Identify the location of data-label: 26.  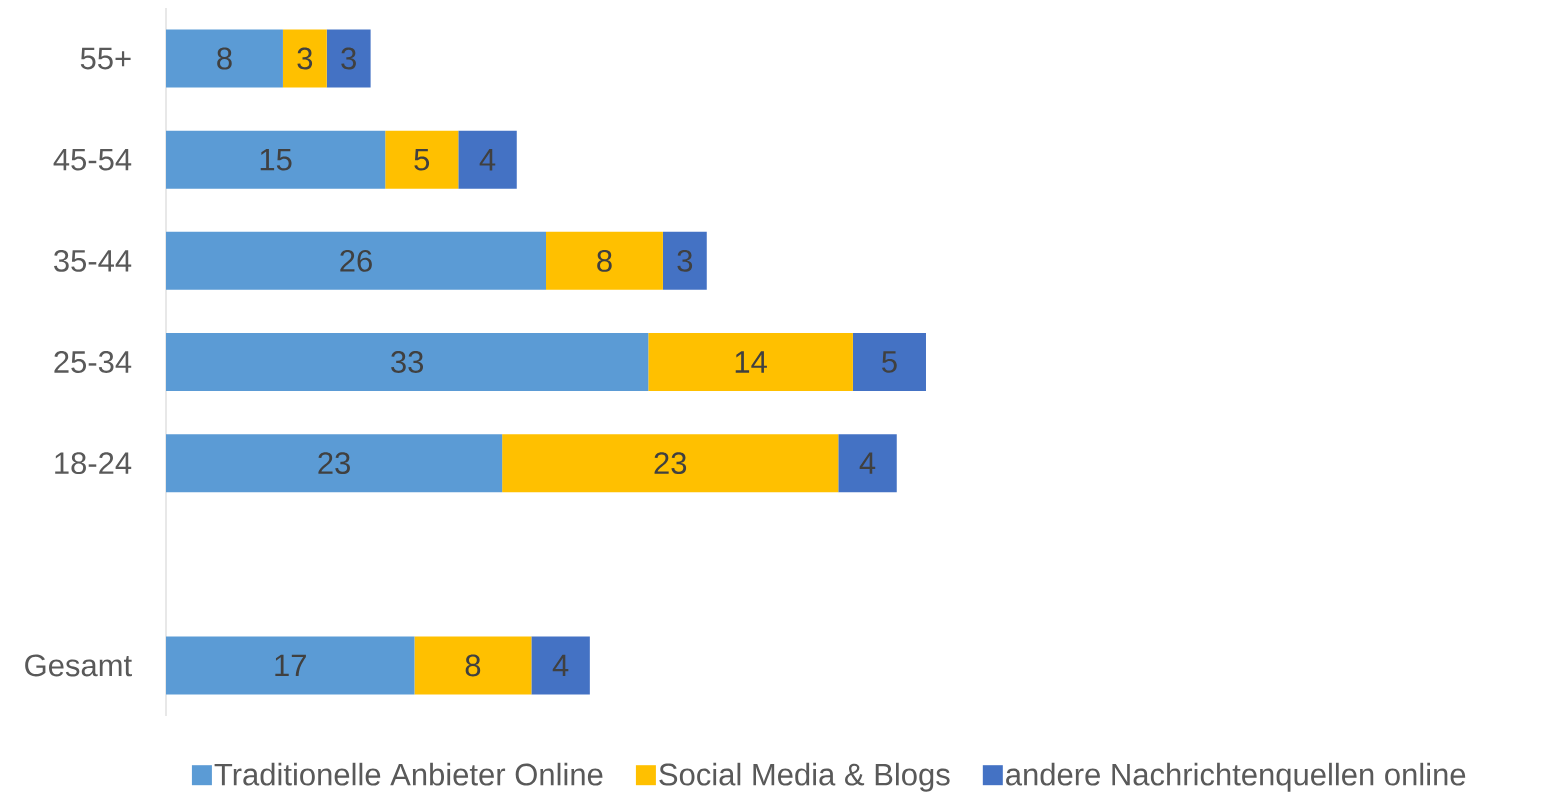
(356, 260).